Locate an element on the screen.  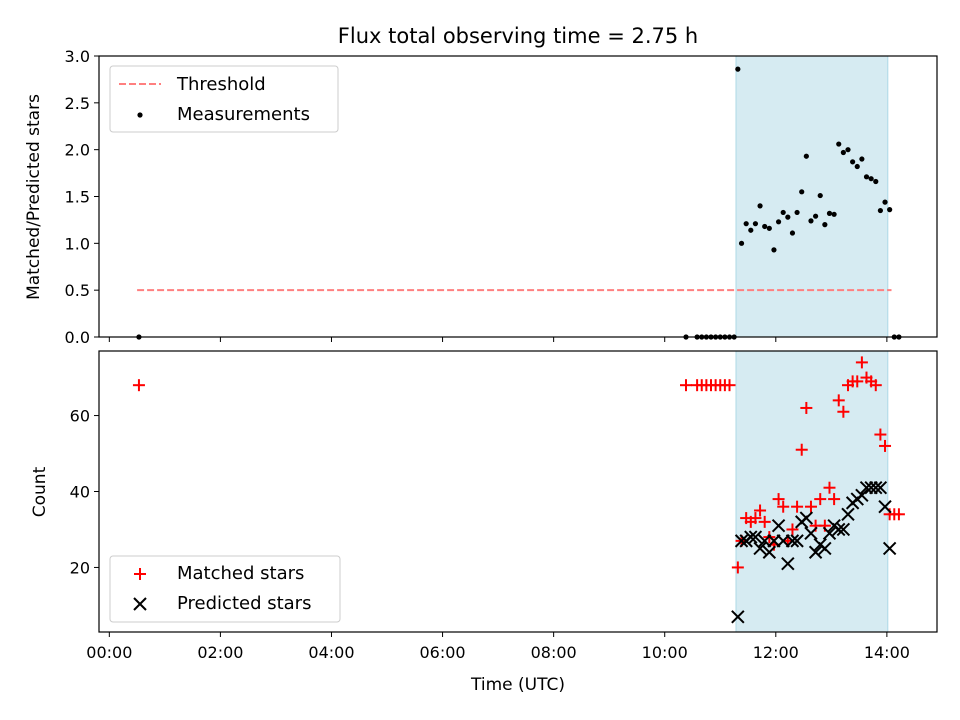
ratio-y-axis-label: Matched/Predicted stars is located at coordinates (34, 197).